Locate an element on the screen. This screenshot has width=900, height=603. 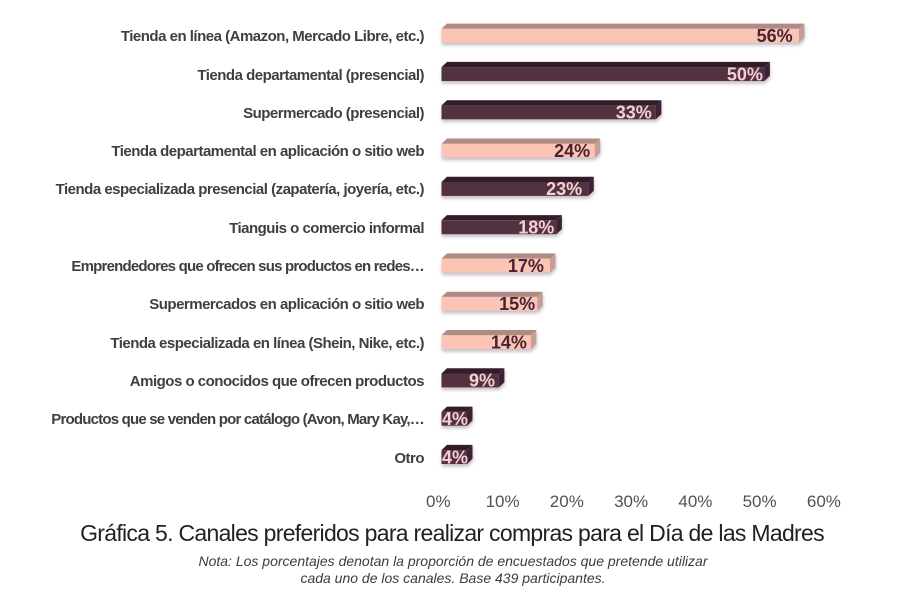
svg-text: 17% is located at coordinates (526, 266).